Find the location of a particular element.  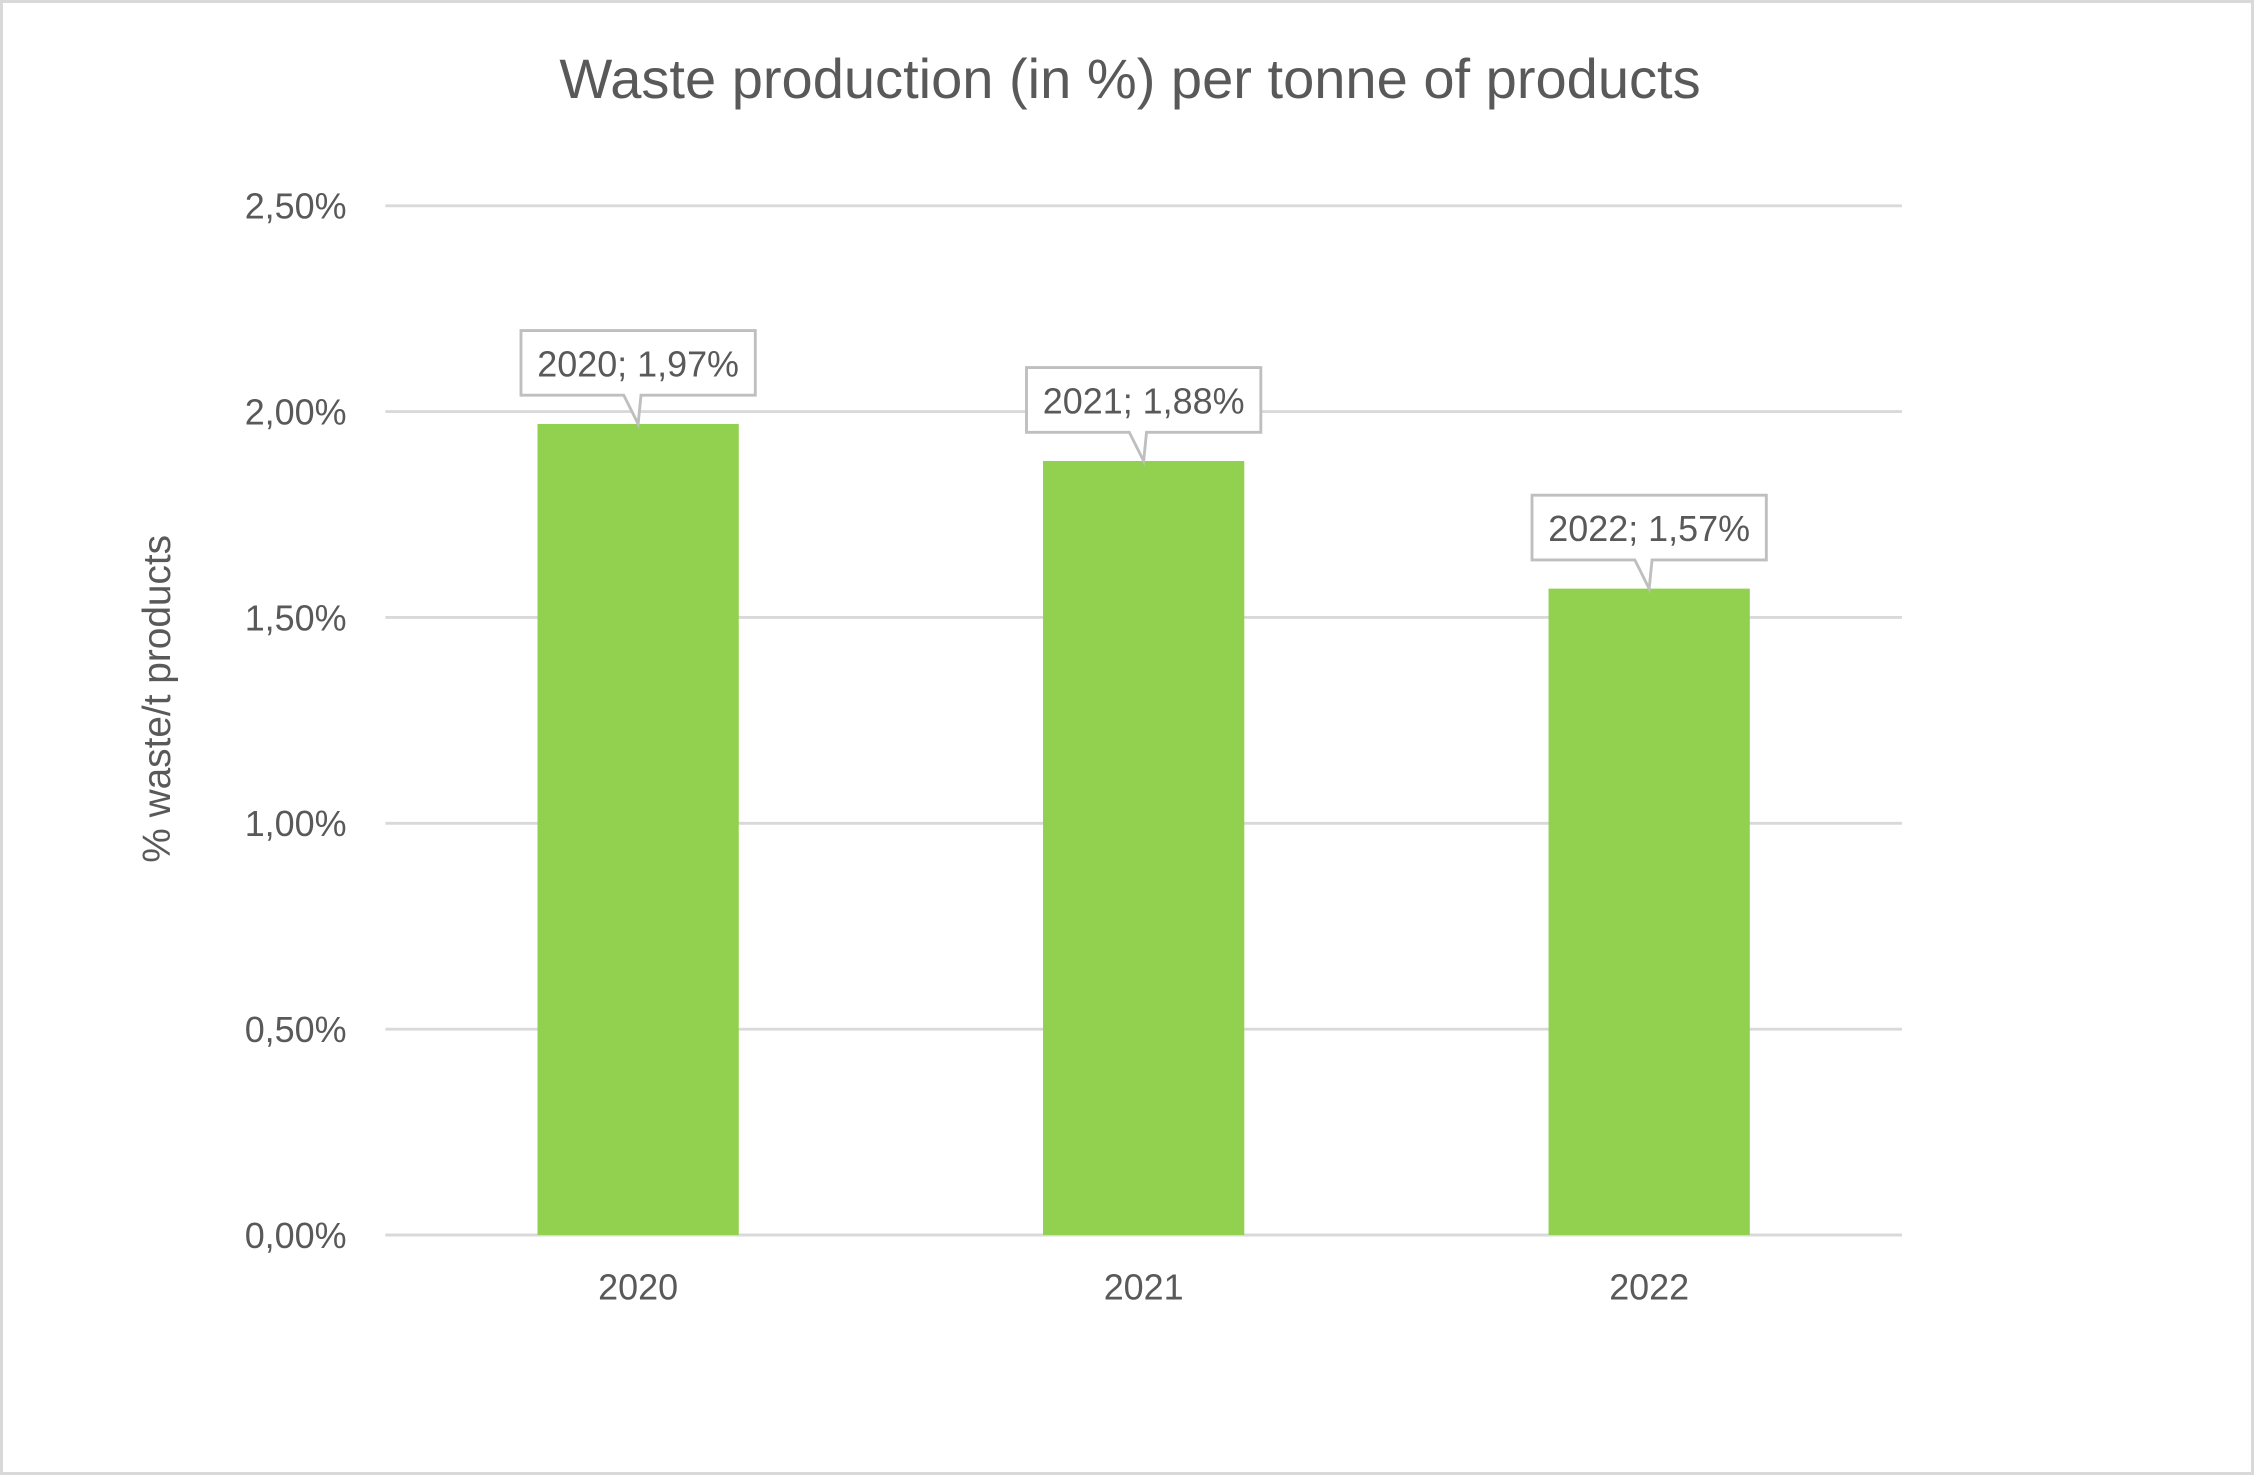

y-tick-label: 1,50% is located at coordinates (296, 617).